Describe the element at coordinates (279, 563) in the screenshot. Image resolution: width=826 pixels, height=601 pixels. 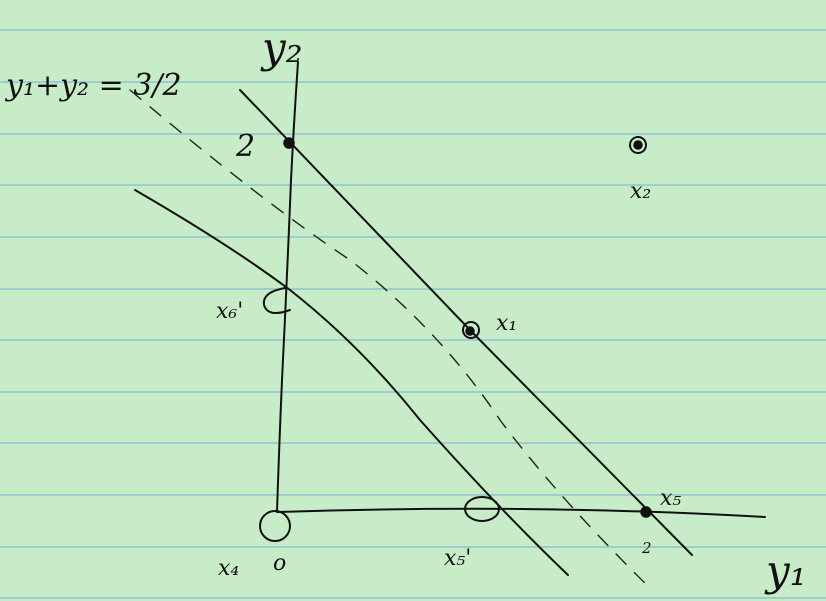
I see `svg-text: o` at that location.